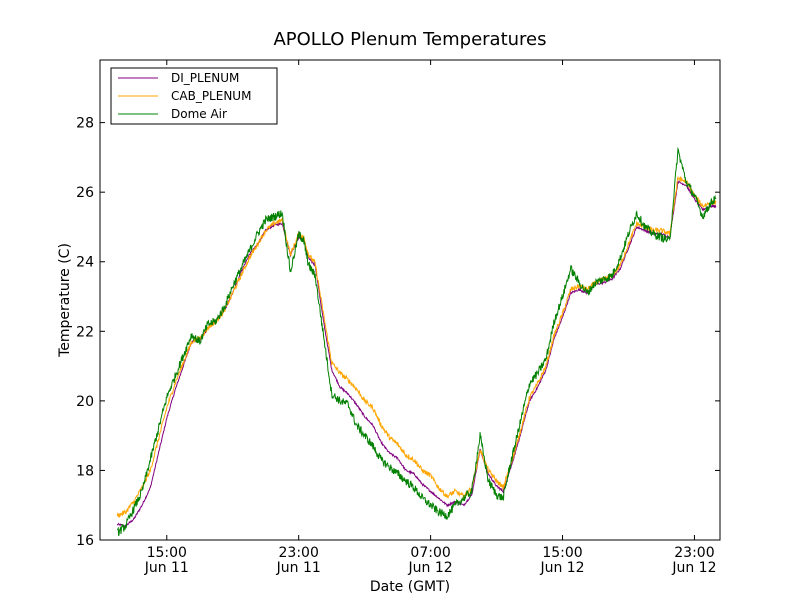 The image size is (800, 600). What do you see at coordinates (65, 300) in the screenshot?
I see `y-axis-label: Temperature (C)` at bounding box center [65, 300].